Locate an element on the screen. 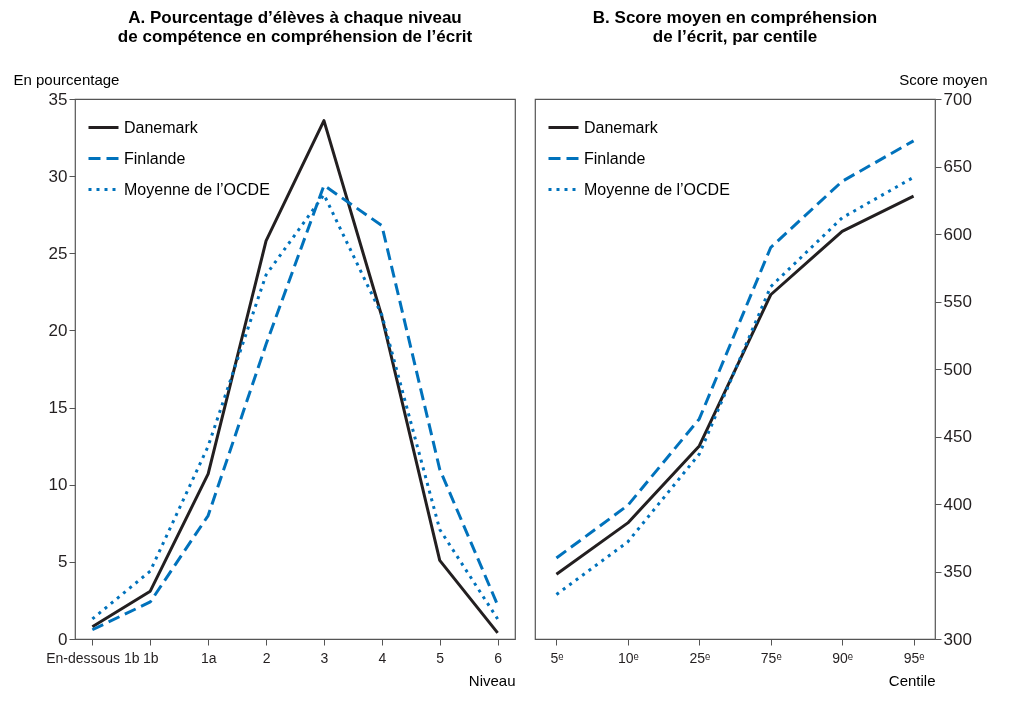 Image resolution: width=1010 pixels, height=705 pixels. y-tick-label: 30 is located at coordinates (58, 176).